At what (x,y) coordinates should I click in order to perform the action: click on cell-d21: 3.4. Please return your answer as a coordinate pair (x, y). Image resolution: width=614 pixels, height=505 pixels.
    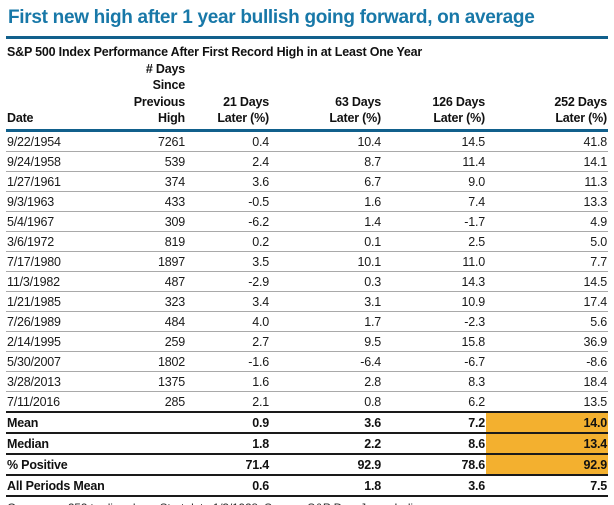
    Looking at the image, I should click on (228, 301).